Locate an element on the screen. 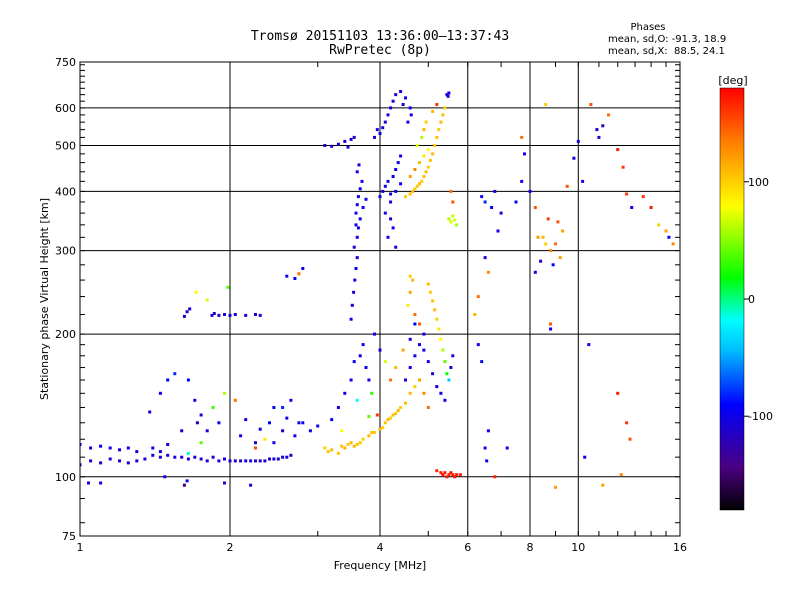 This screenshot has width=800, height=600. chart-title: Tromsø 20151103 13:36:00–13:37:43 is located at coordinates (380, 36).